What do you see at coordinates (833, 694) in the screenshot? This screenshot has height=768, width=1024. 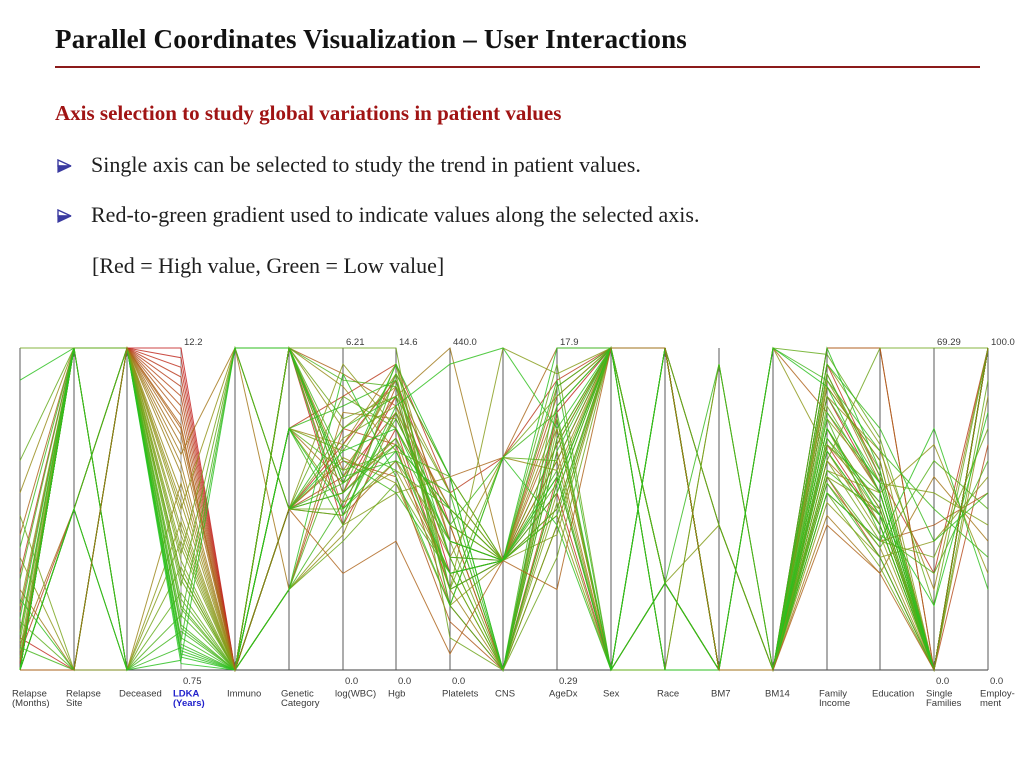 I see `axis-name-familyincome: Family` at bounding box center [833, 694].